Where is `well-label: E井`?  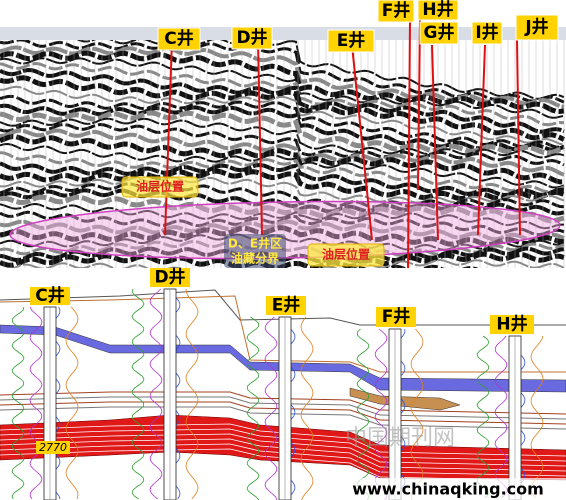
well-label: E井 is located at coordinates (351, 40).